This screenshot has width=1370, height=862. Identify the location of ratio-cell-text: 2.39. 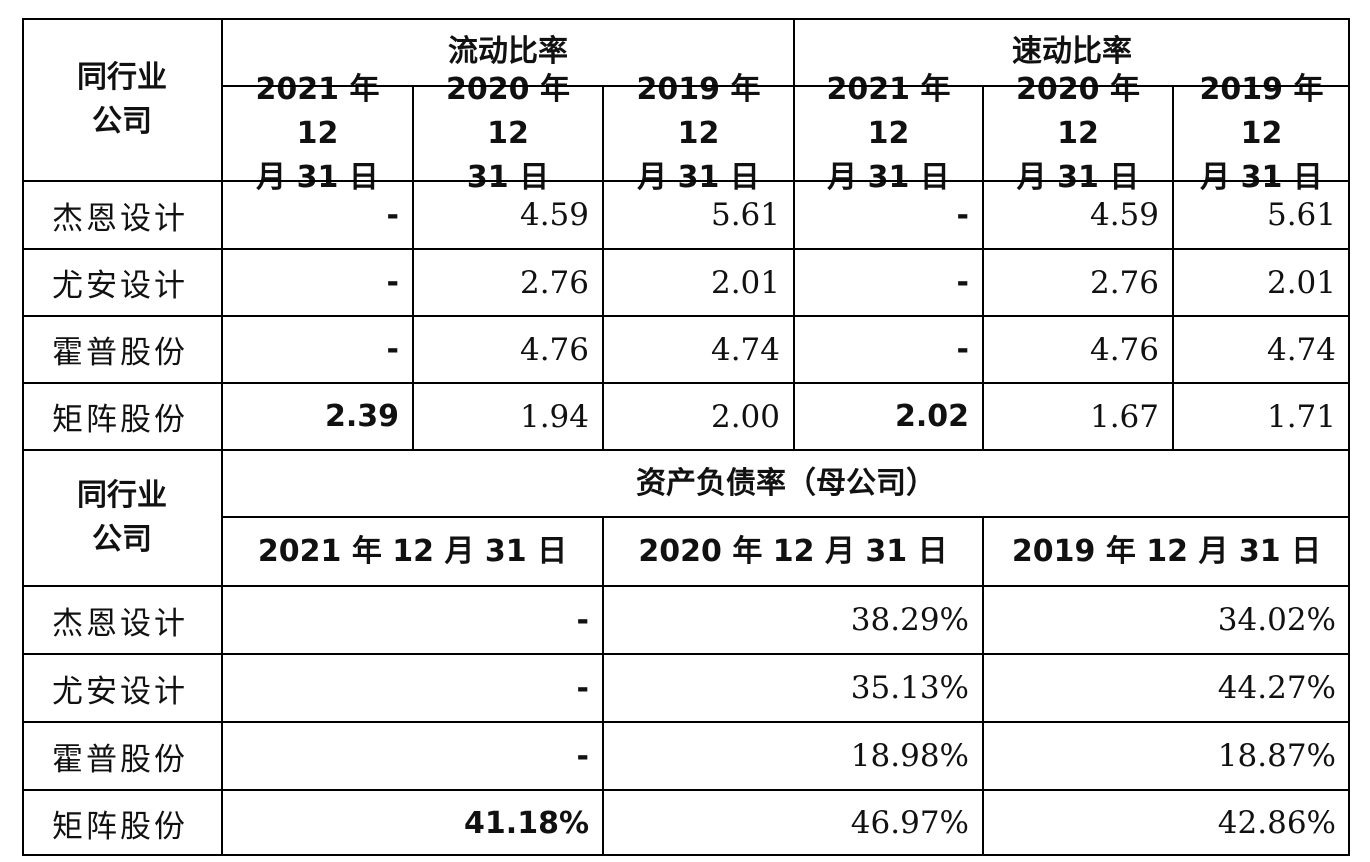
(361, 416).